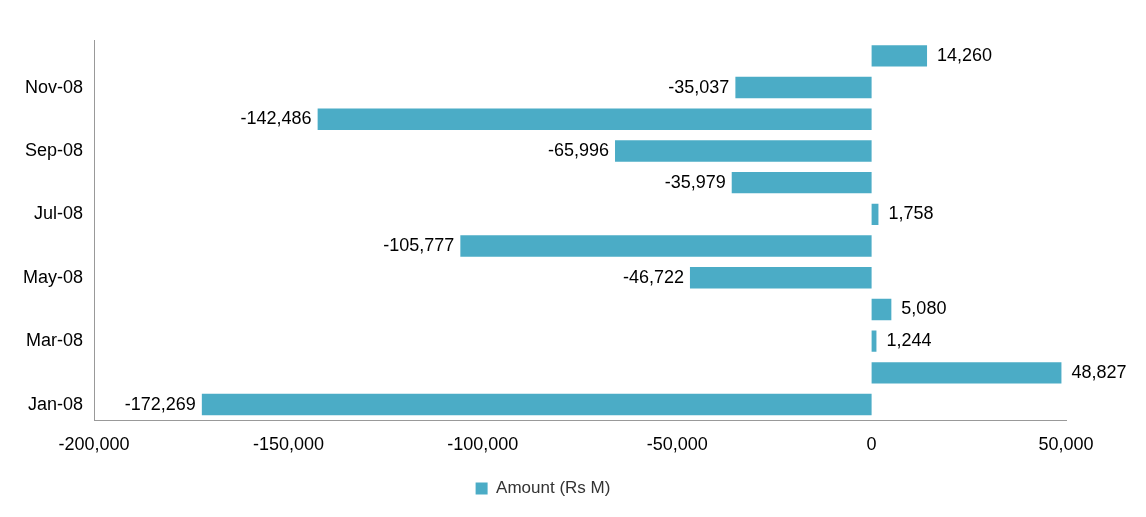  I want to click on data-label: 1,758, so click(911, 213).